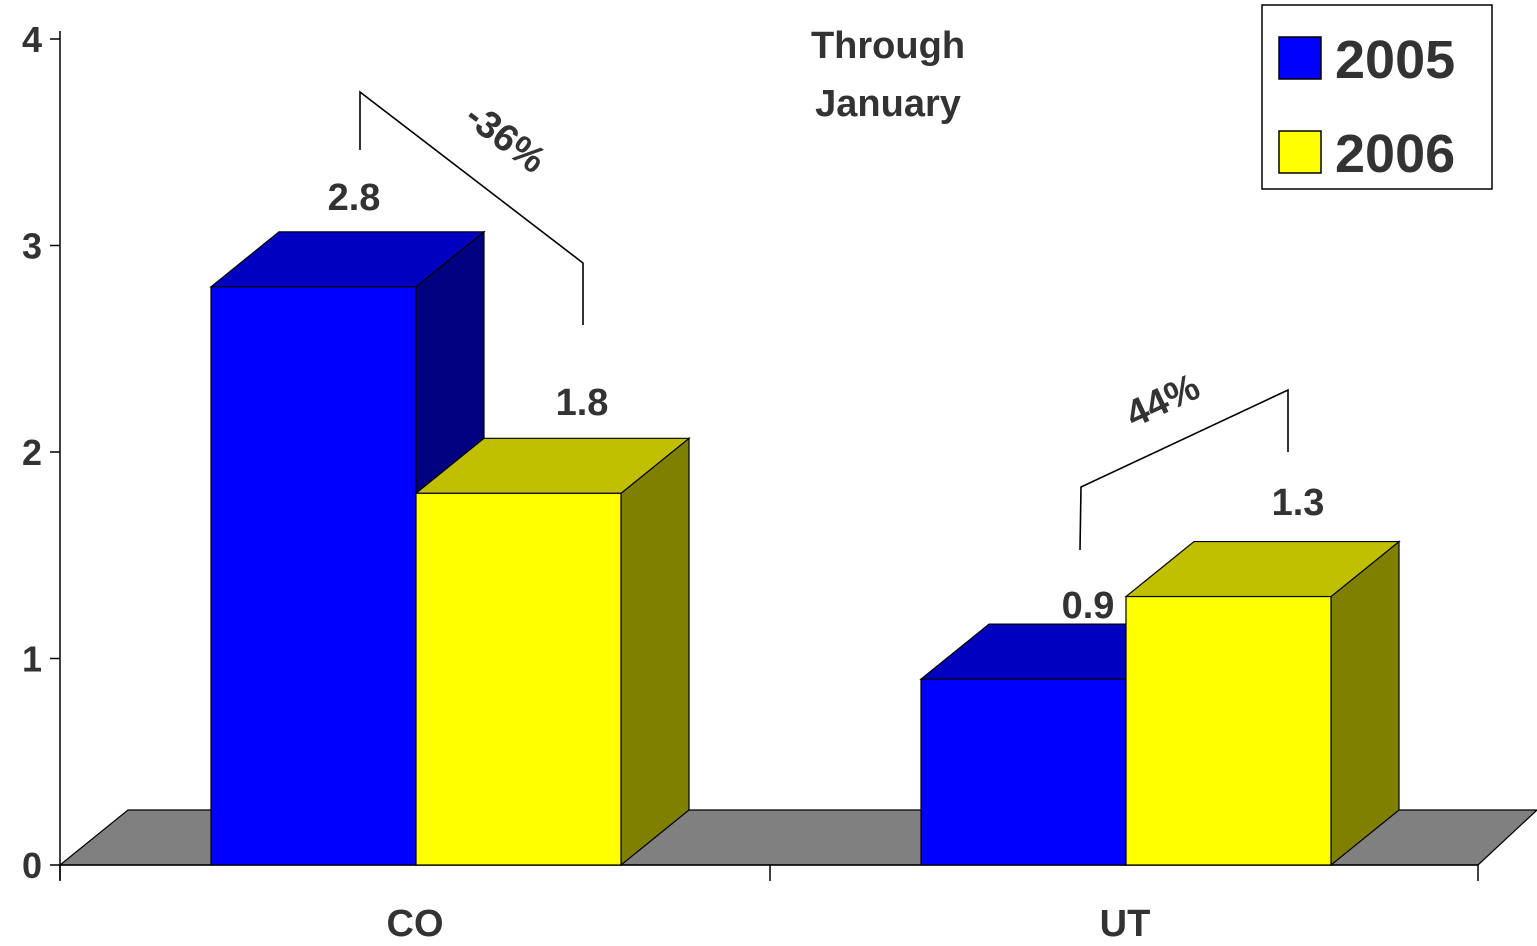  What do you see at coordinates (1125, 924) in the screenshot?
I see `x-category-label: UT` at bounding box center [1125, 924].